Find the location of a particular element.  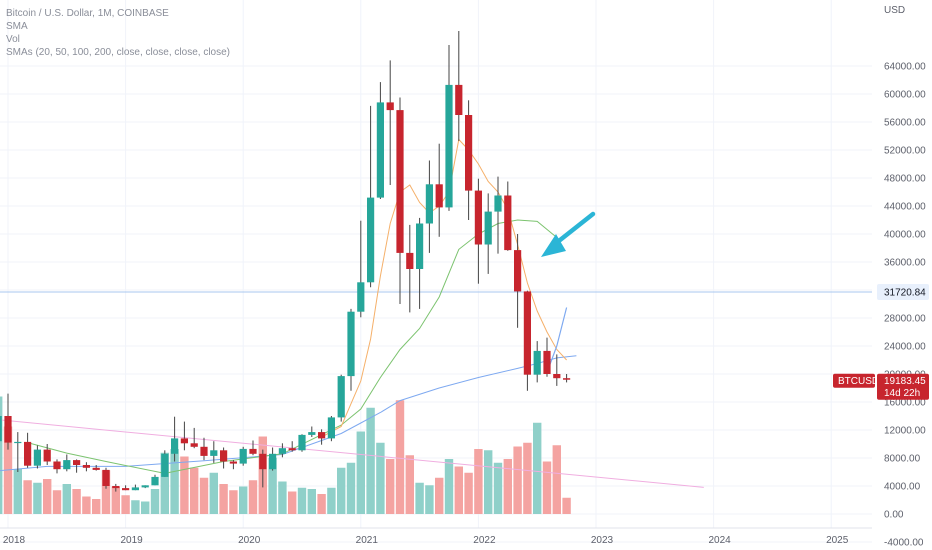

y-tick-label: 12000.00 is located at coordinates (905, 431).